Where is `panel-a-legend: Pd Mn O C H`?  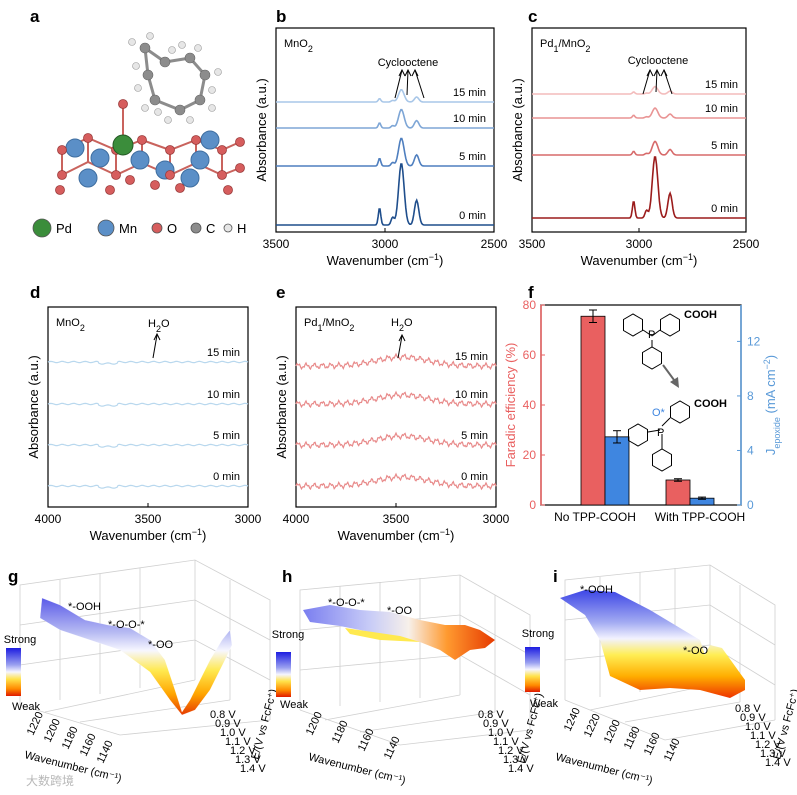
panel-a-legend: Pd Mn O C H is located at coordinates (139, 228).